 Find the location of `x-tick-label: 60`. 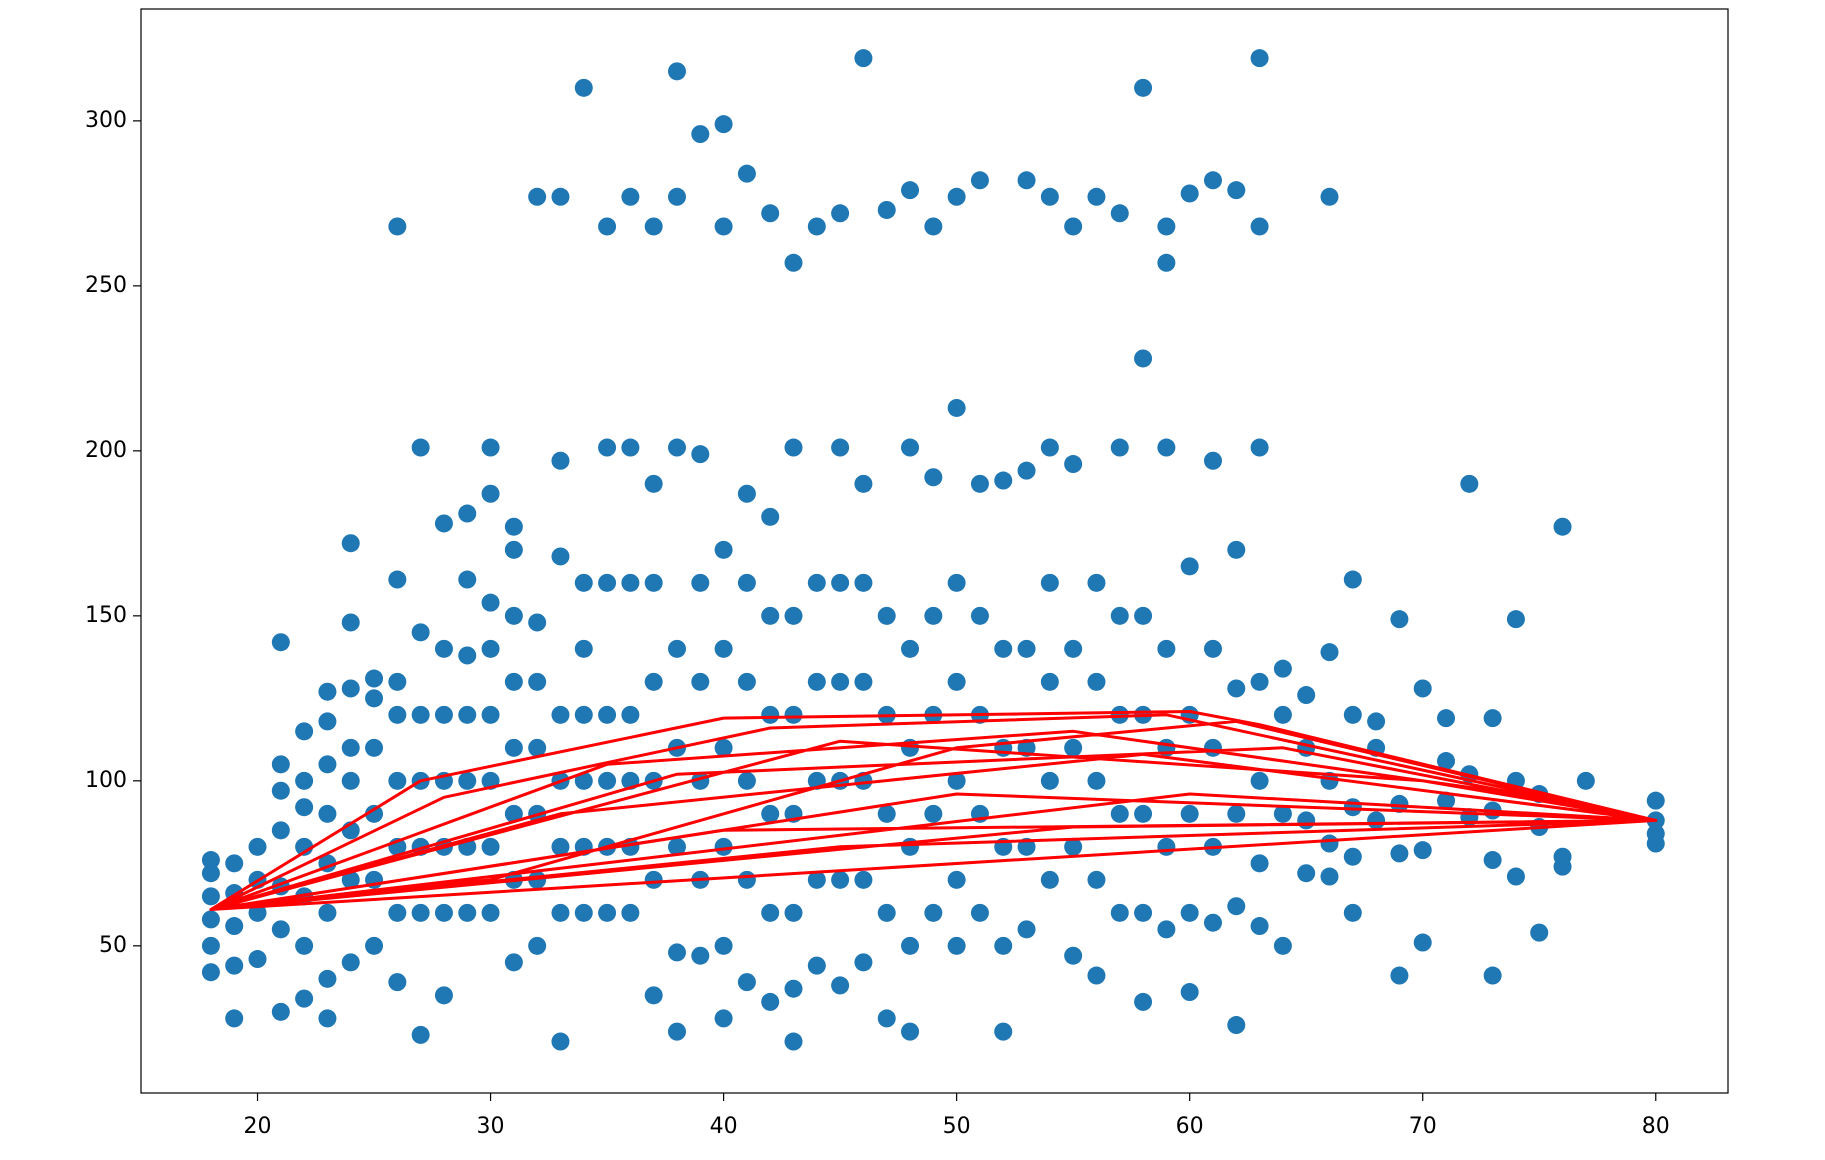

x-tick-label: 60 is located at coordinates (1190, 1126).